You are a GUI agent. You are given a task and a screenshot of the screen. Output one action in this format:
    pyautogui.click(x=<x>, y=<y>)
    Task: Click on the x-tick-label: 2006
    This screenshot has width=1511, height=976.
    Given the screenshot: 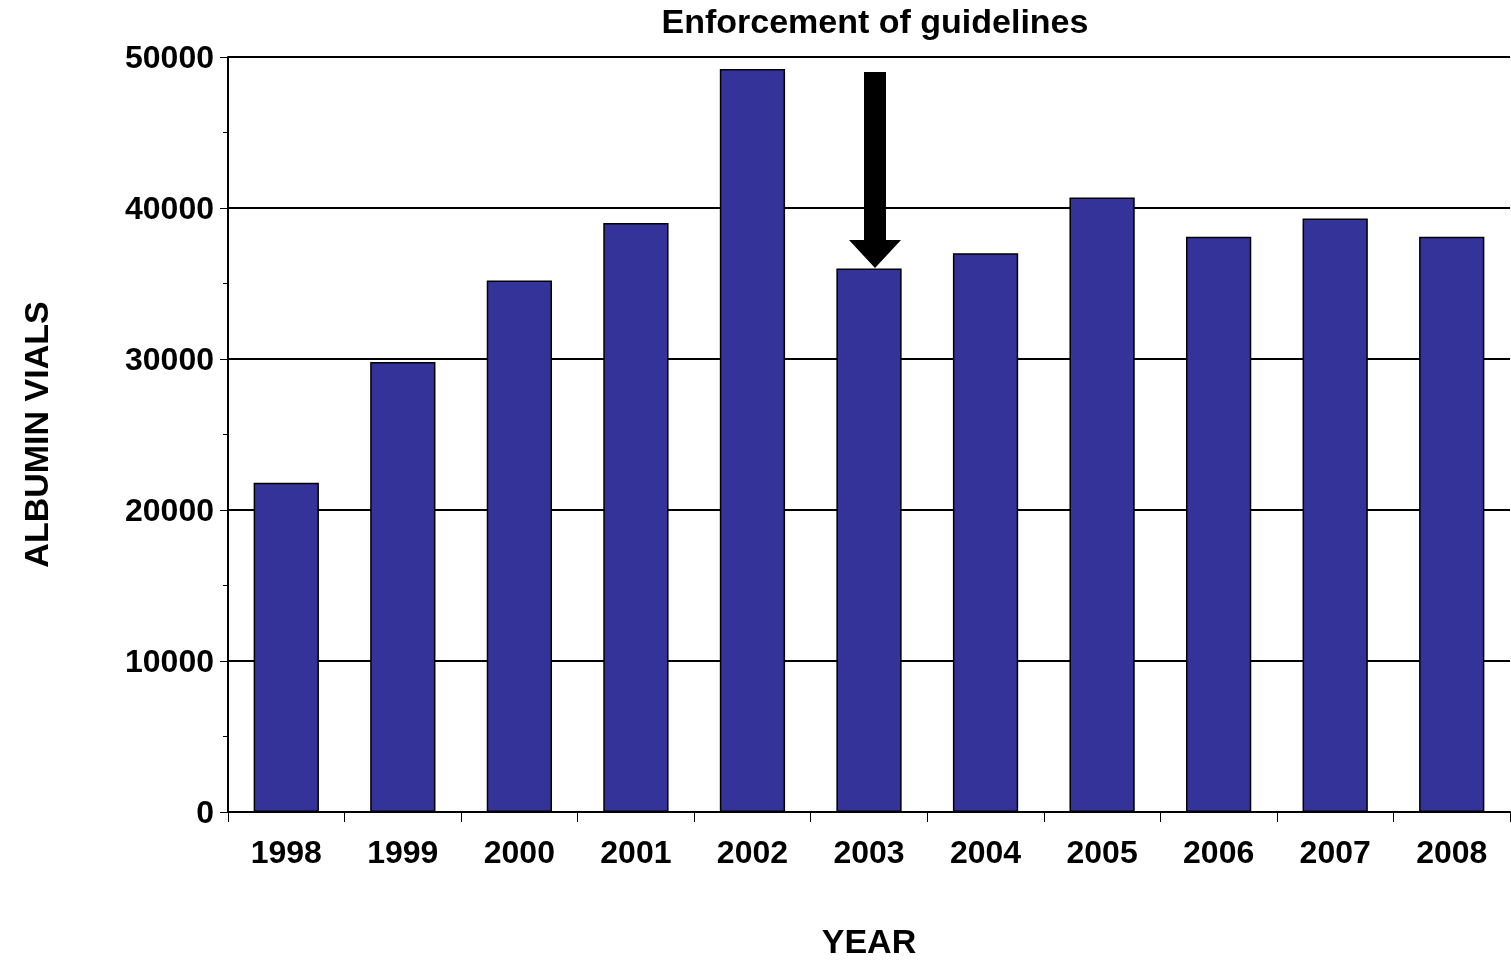 What is the action you would take?
    pyautogui.click(x=1219, y=852)
    